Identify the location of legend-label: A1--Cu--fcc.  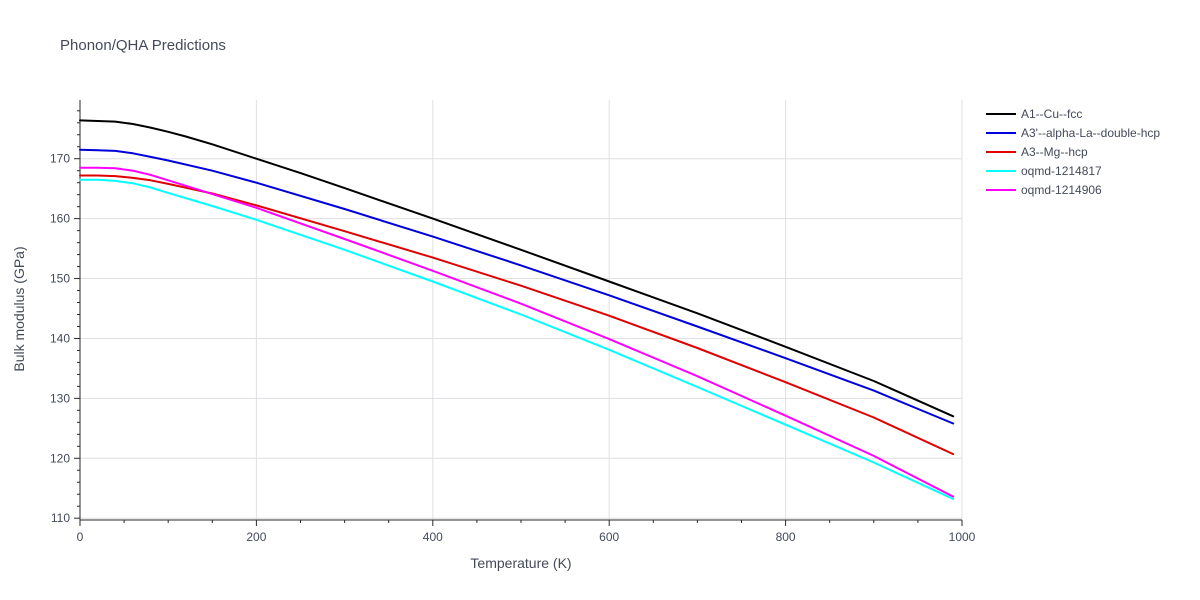
(1051, 114).